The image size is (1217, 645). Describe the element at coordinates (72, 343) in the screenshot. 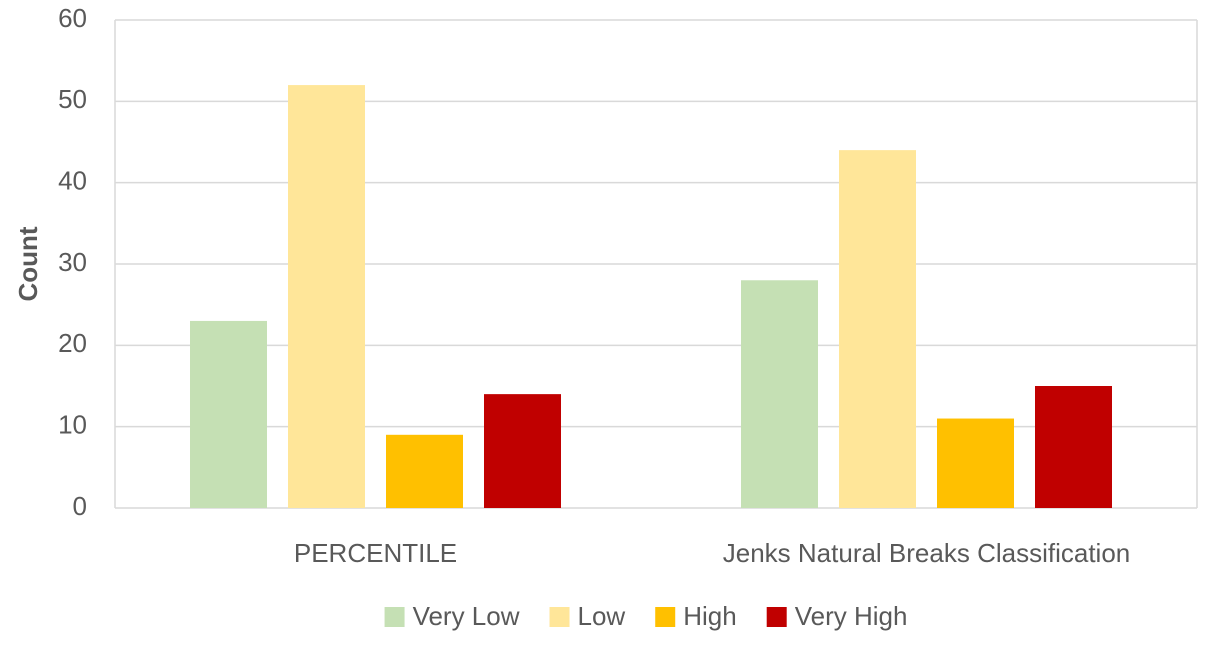

I see `y-tick-label: 20` at that location.